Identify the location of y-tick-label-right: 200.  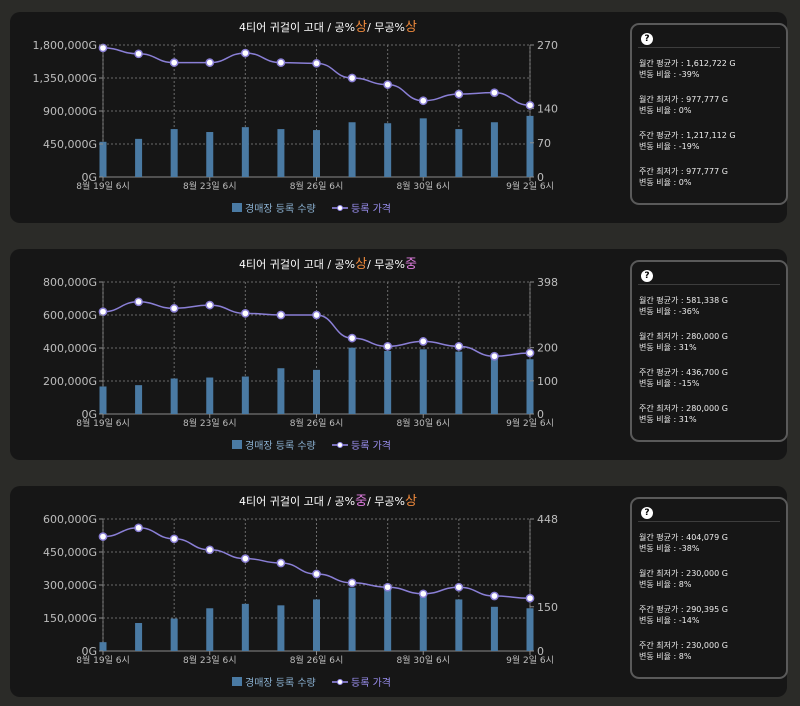
(547, 348).